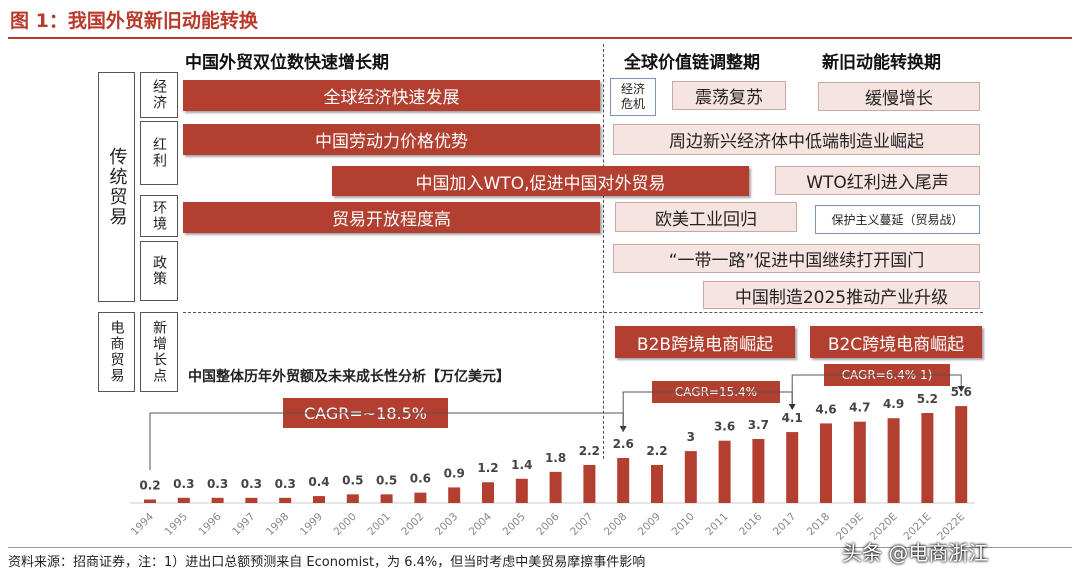 The image size is (1080, 582). What do you see at coordinates (251, 500) in the screenshot?
I see `bar-1997` at bounding box center [251, 500].